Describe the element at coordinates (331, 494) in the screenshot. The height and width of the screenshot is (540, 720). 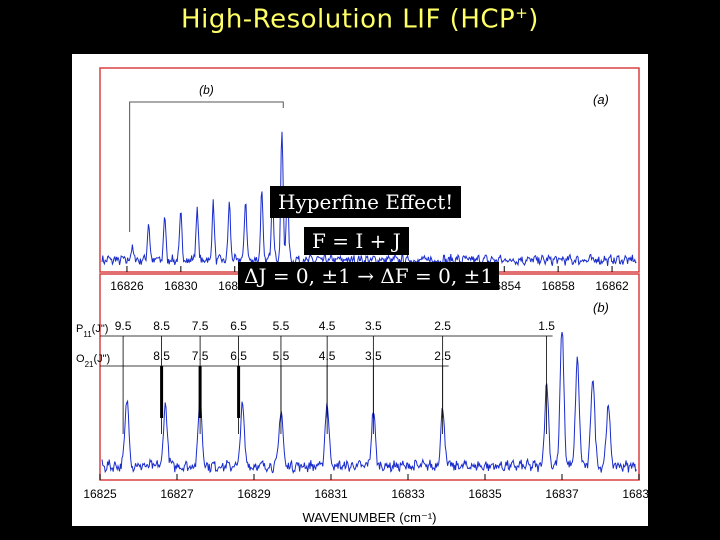
I see `panel-b-tick-label: 16831` at that location.